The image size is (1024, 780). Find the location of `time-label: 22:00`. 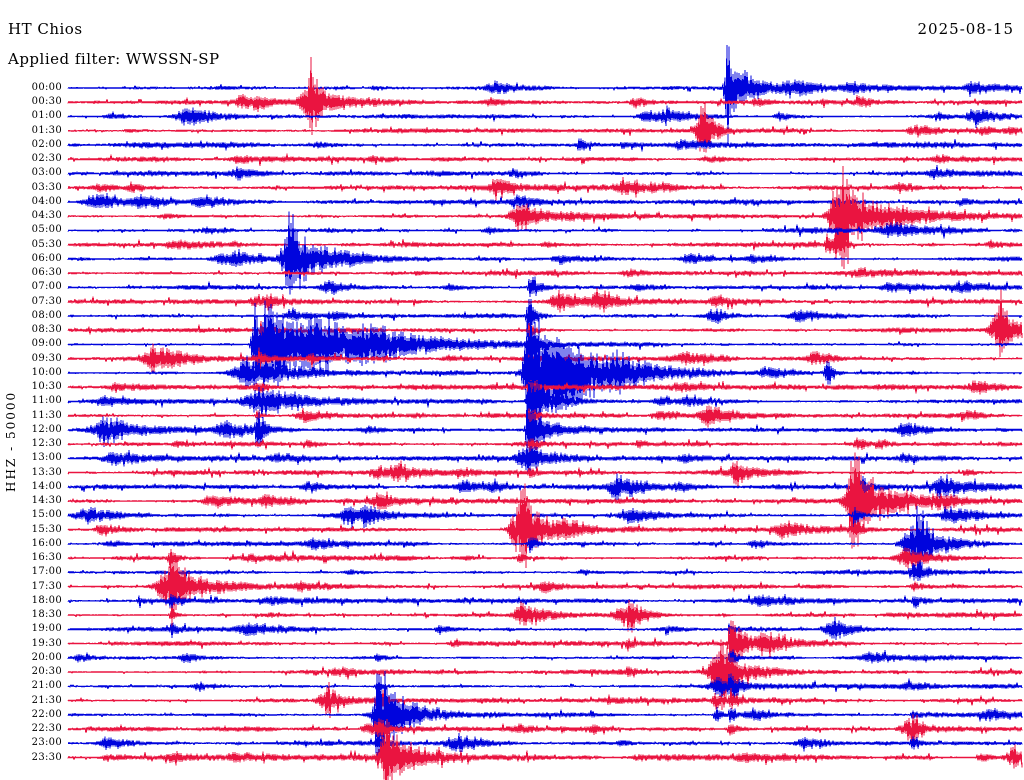

time-label: 22:00 is located at coordinates (46, 714).